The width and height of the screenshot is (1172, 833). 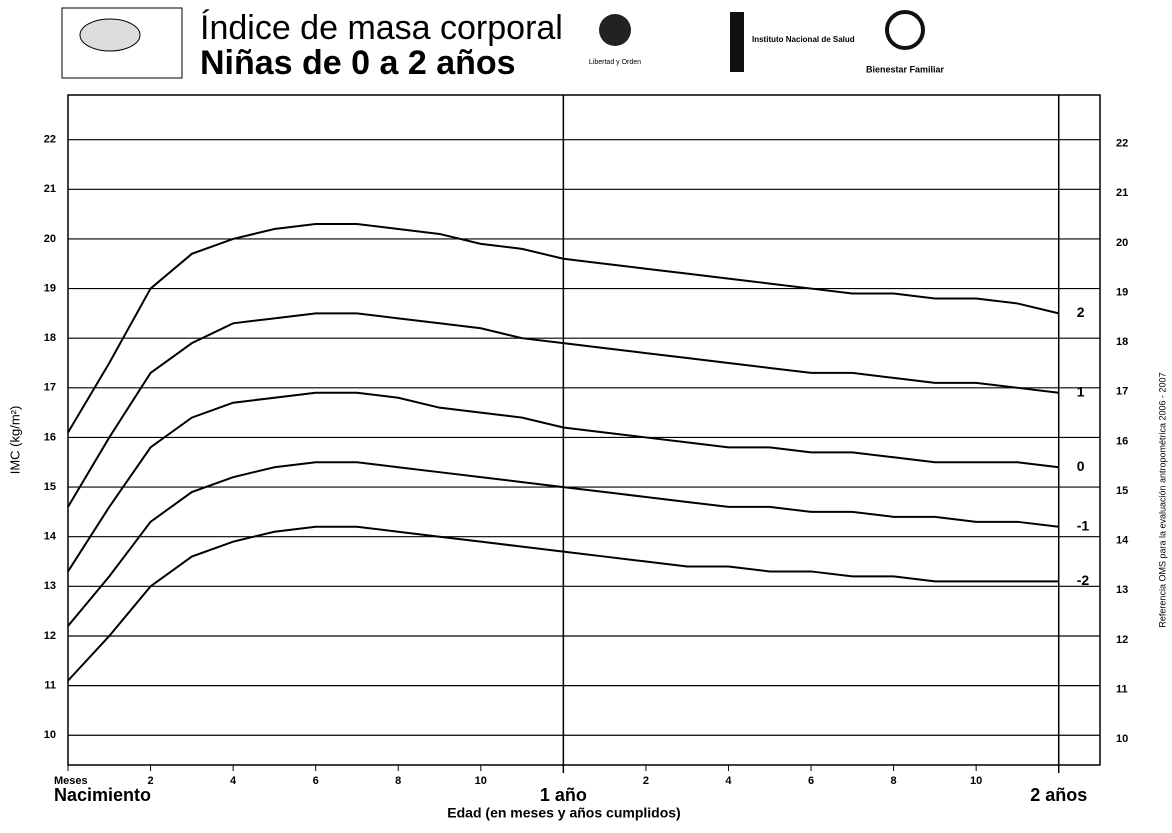 I want to click on y2-tick-label: 13, so click(x=1122, y=590).